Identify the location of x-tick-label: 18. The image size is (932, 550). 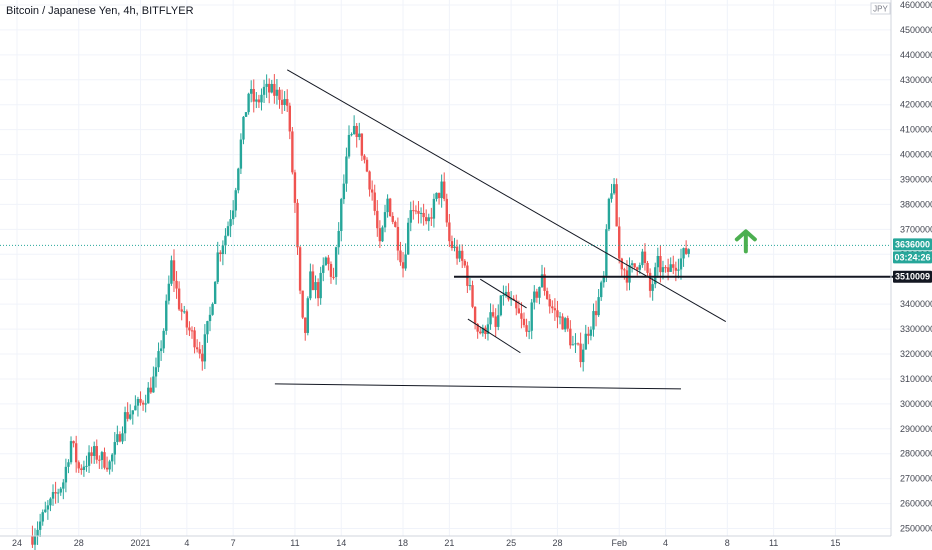
(403, 543).